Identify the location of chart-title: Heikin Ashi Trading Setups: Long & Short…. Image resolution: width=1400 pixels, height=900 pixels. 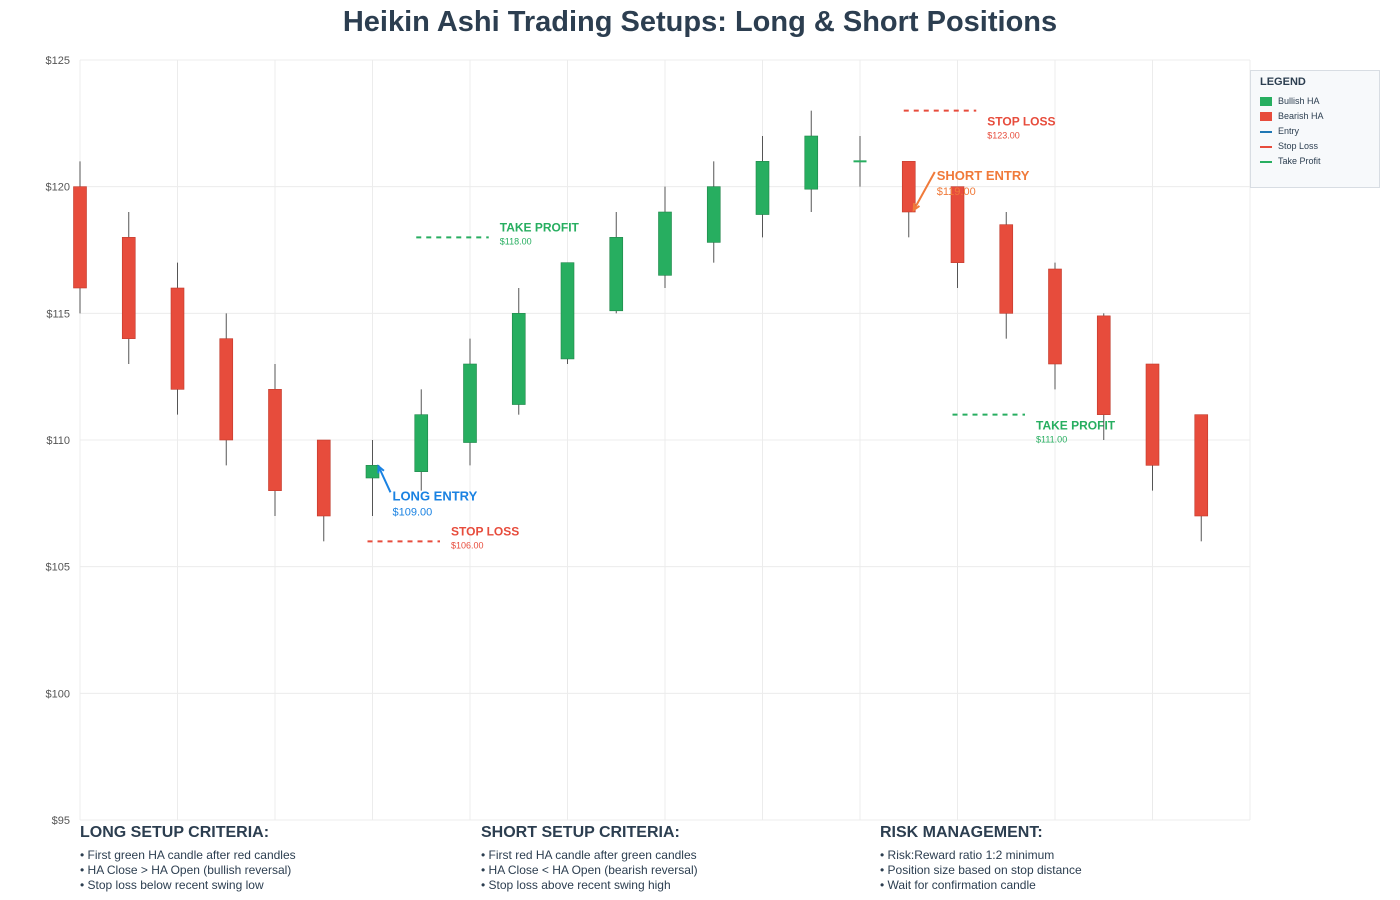
(700, 22).